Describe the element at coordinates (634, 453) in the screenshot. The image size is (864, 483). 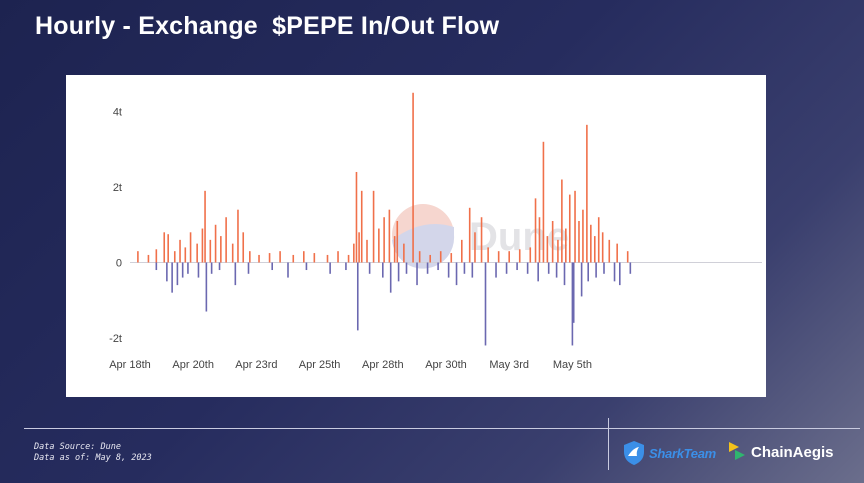
I see `shark-shield-icon` at that location.